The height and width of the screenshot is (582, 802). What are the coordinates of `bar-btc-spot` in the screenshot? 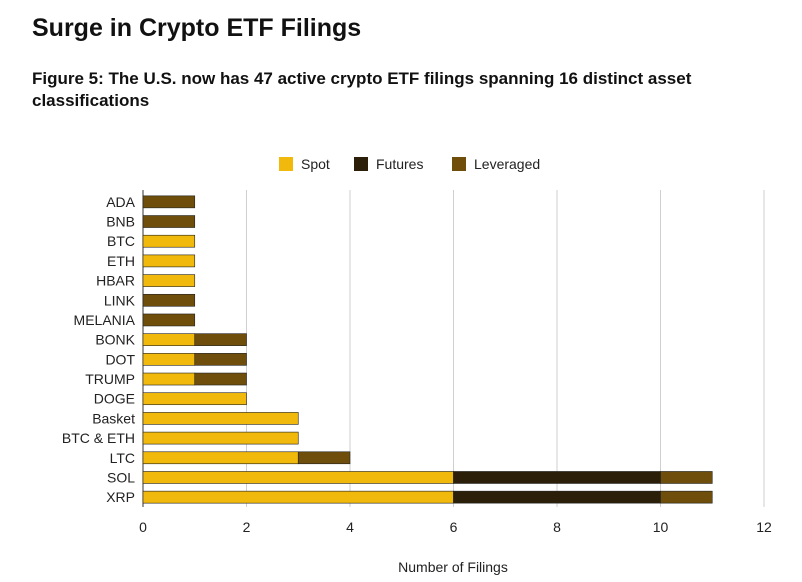 It's located at (169, 241).